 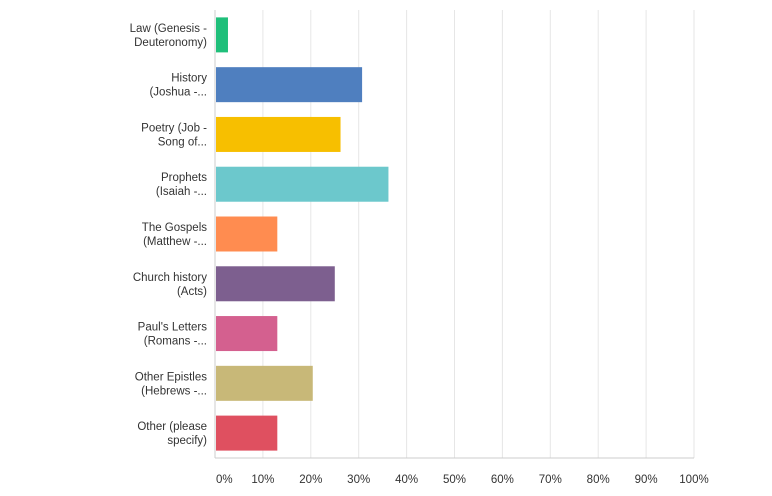 I want to click on x-tick-label: 60%, so click(x=502, y=480).